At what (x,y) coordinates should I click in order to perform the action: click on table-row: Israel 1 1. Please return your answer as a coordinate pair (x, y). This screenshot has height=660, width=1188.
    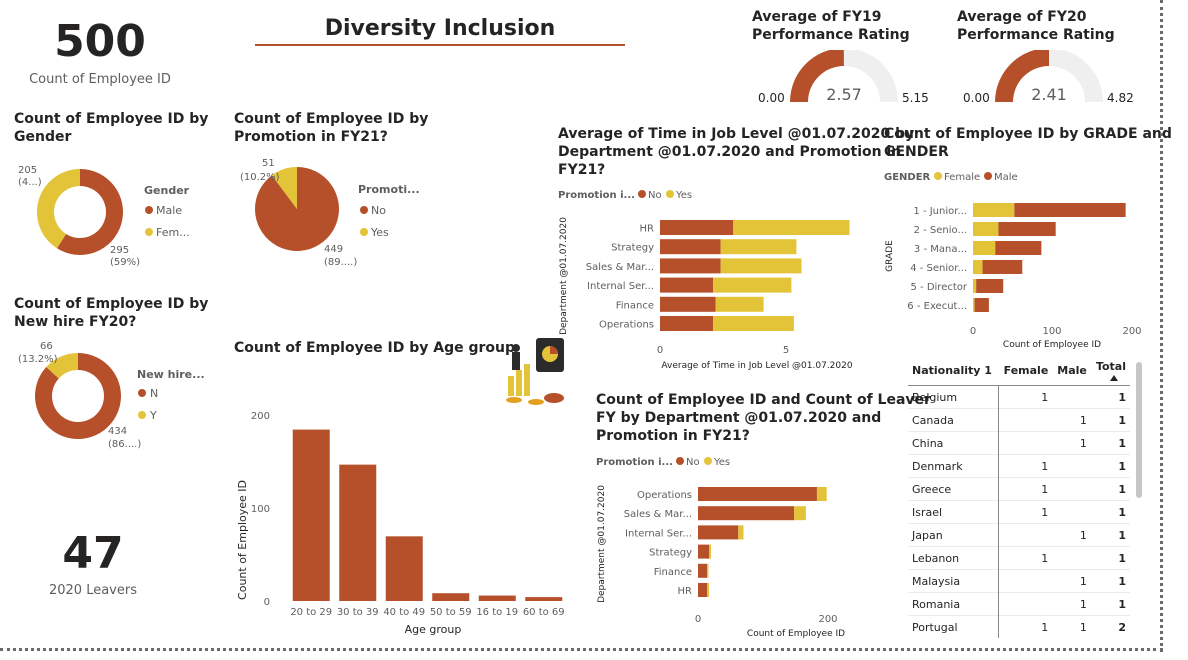
    Looking at the image, I should click on (1019, 512).